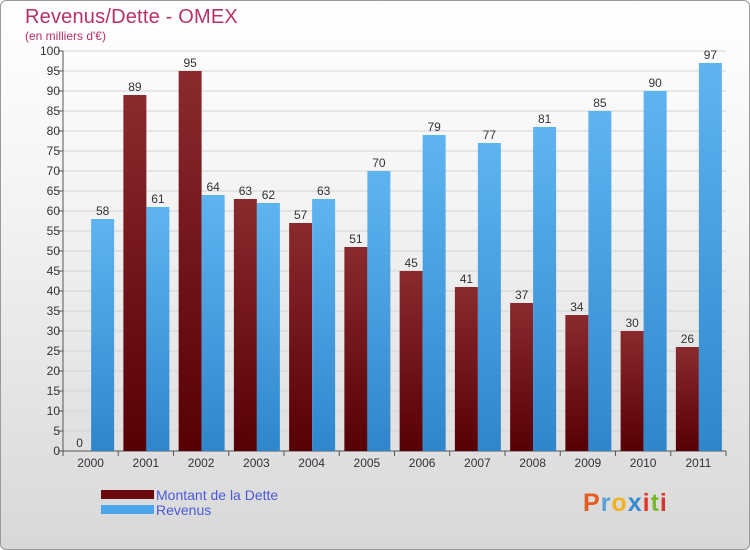 The image size is (750, 550). Describe the element at coordinates (54, 171) in the screenshot. I see `y-tick-label: 70` at that location.